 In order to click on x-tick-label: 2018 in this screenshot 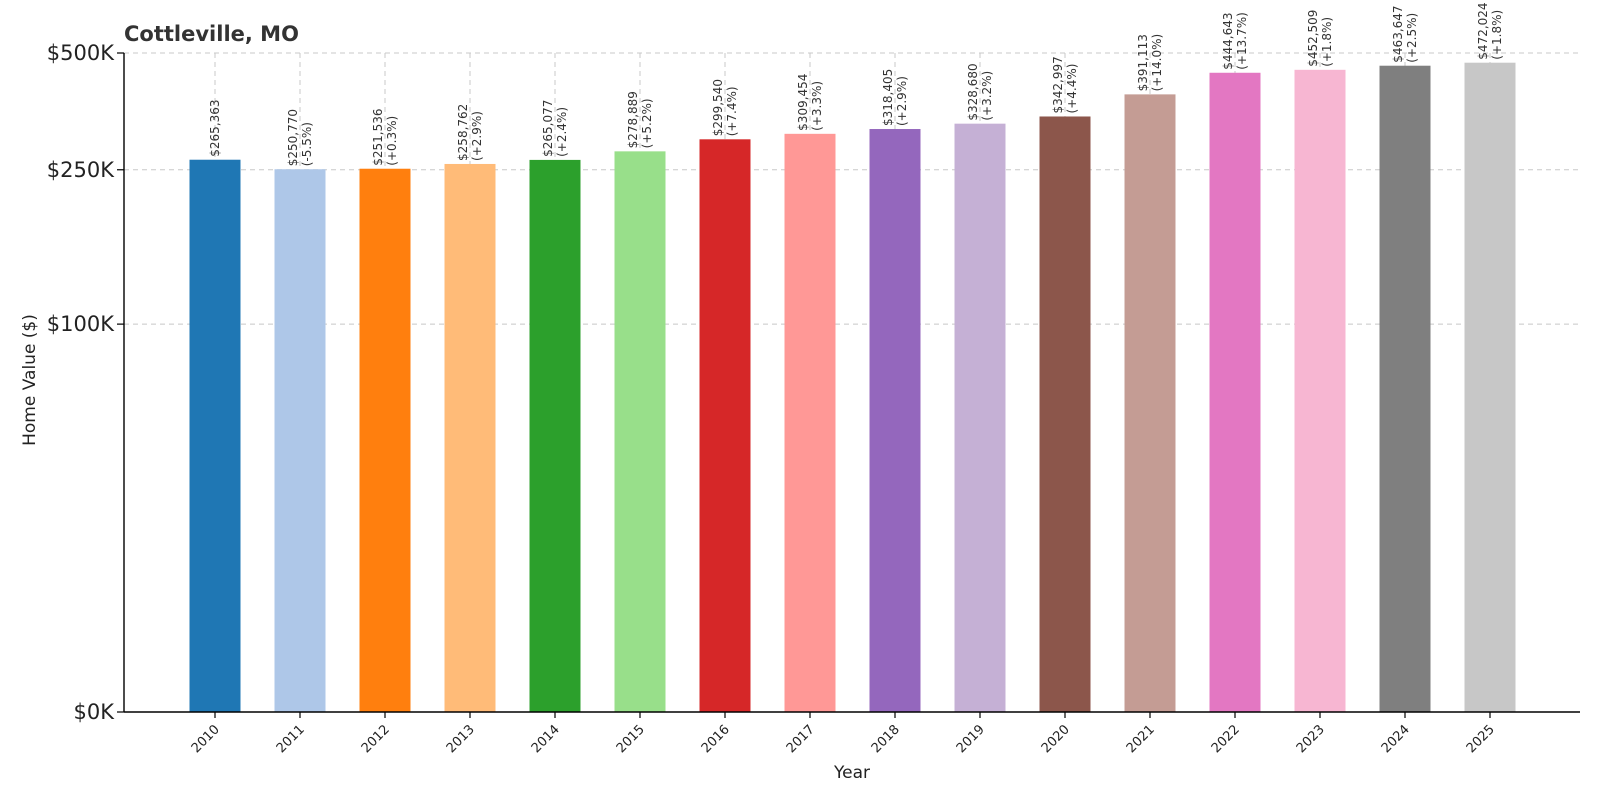, I will do `click(886, 739)`.